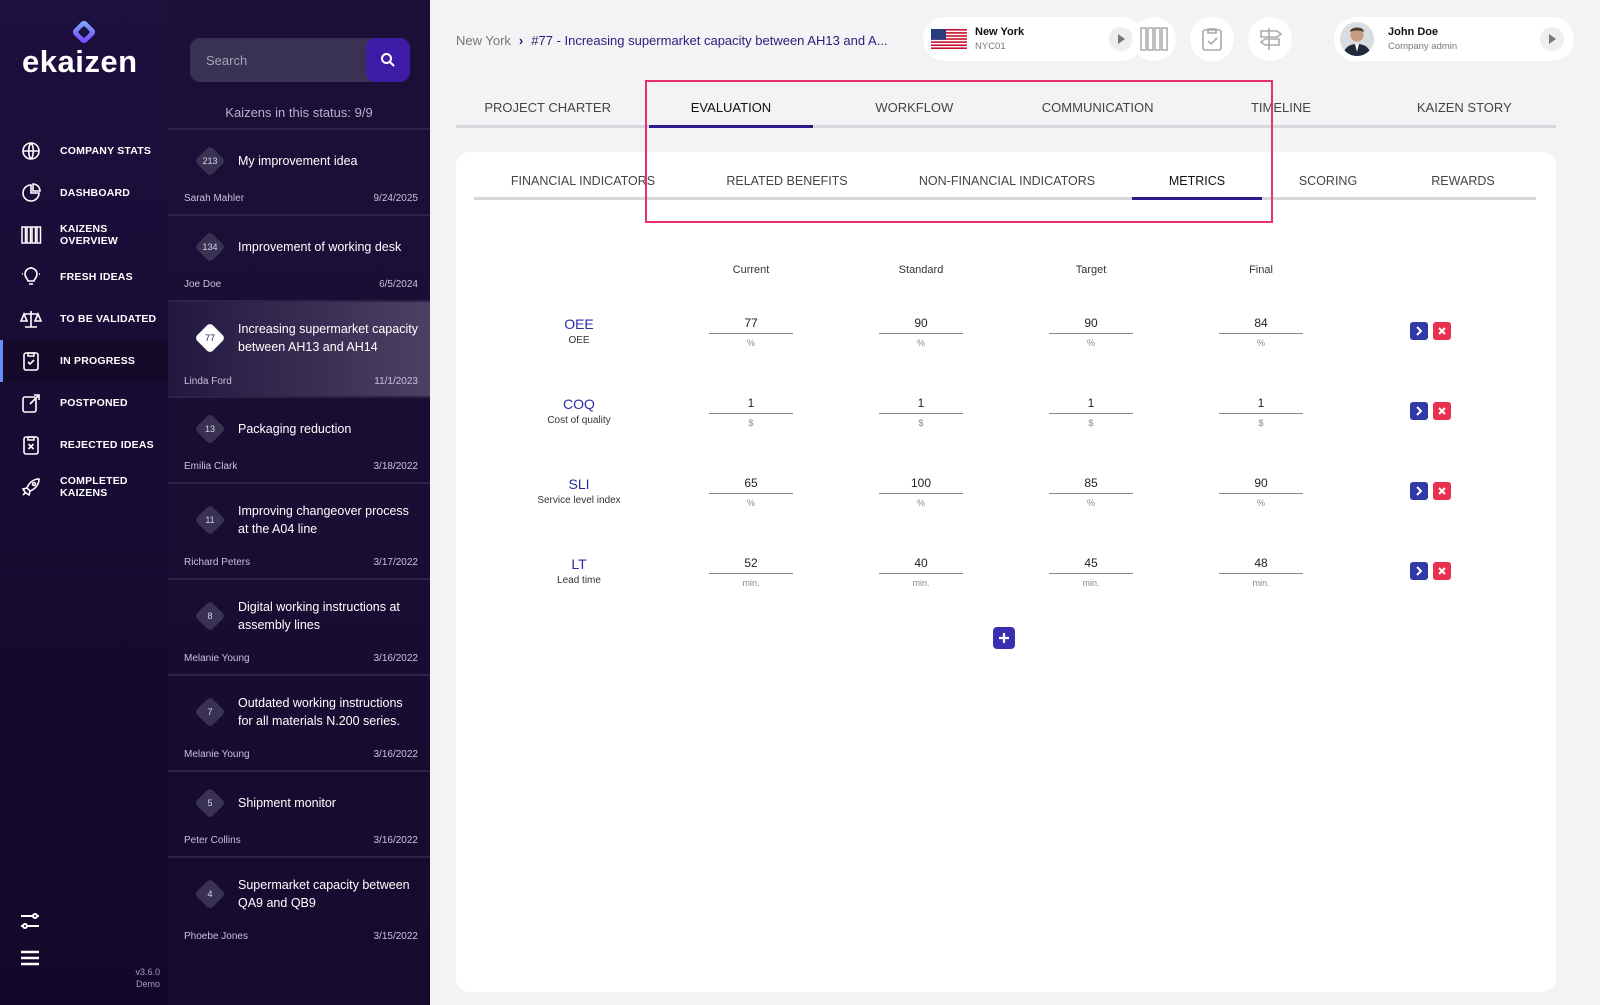 The image size is (1600, 1005). I want to click on metric-standard-value: 40, so click(921, 565).